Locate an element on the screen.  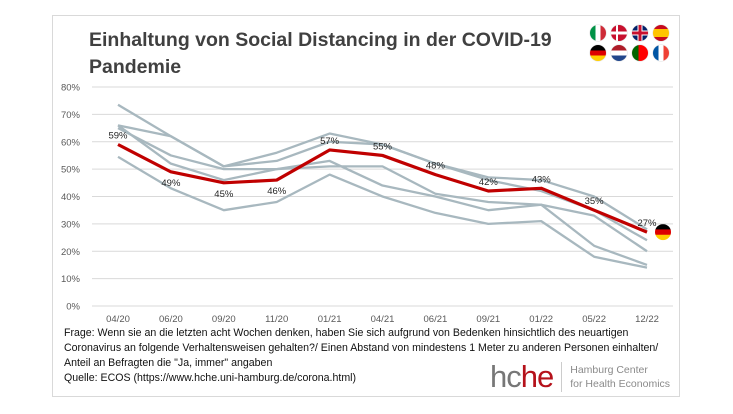
data-label: 57% is located at coordinates (330, 141).